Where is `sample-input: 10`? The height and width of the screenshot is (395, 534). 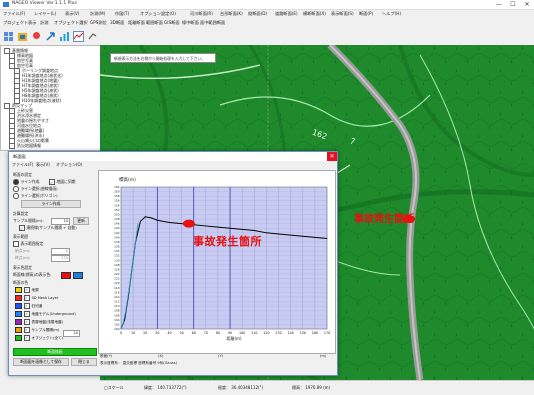
sample-input: 10 is located at coordinates (71, 333).